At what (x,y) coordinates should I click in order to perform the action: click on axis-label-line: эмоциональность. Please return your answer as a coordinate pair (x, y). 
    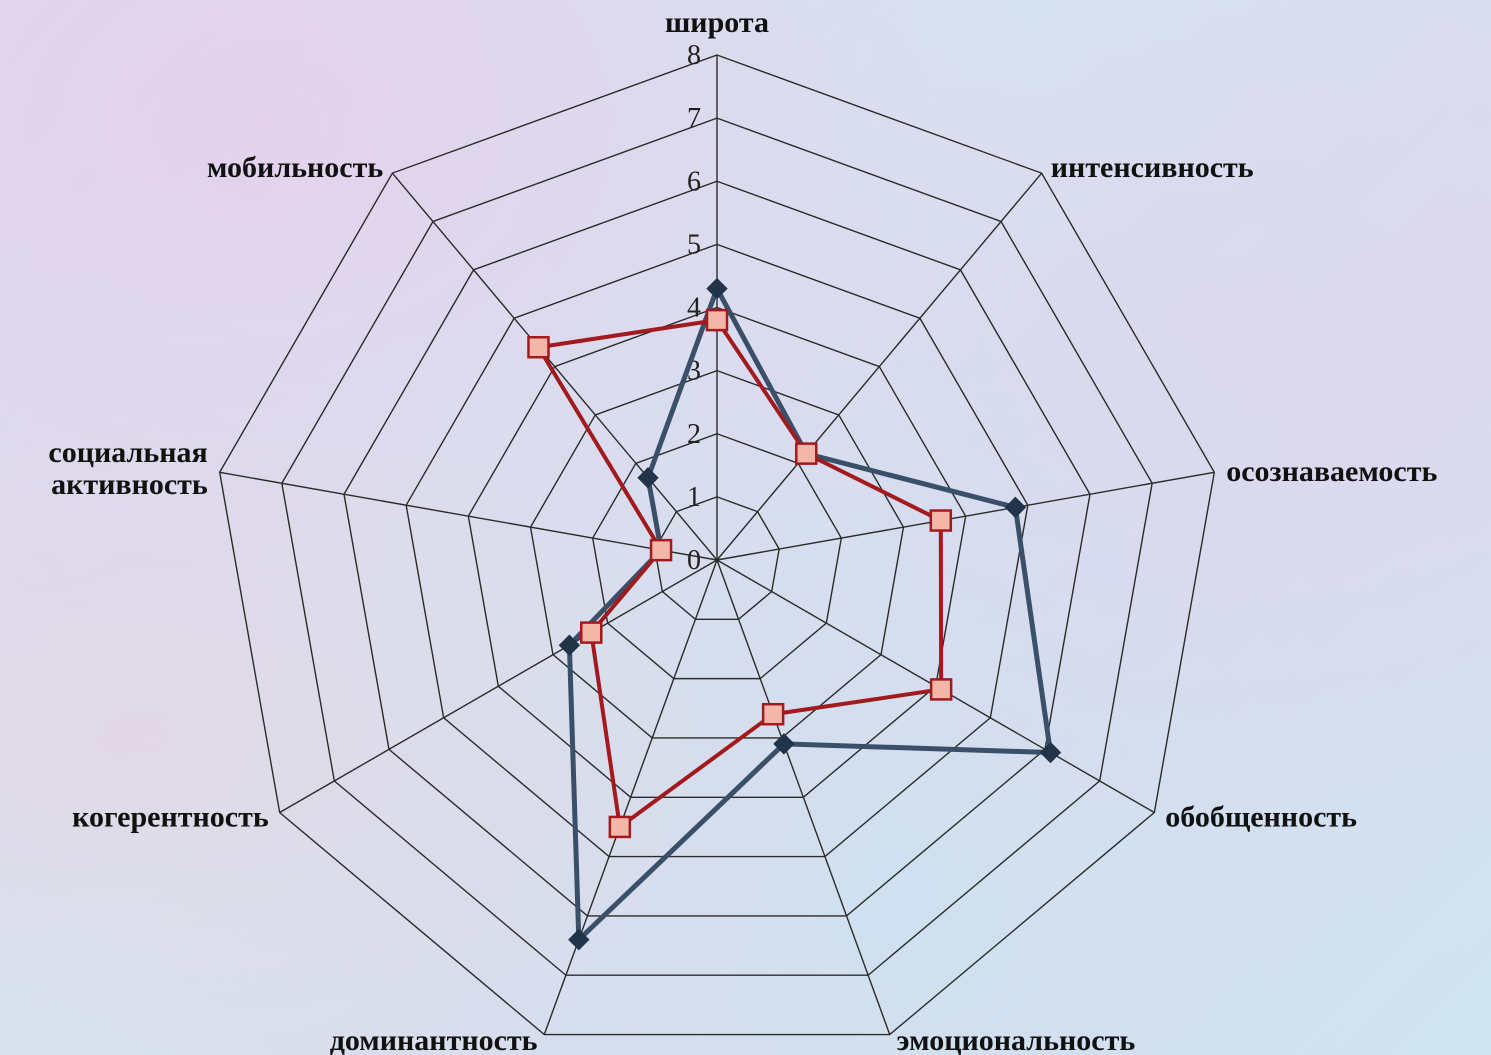
    Looking at the image, I should click on (1015, 1039).